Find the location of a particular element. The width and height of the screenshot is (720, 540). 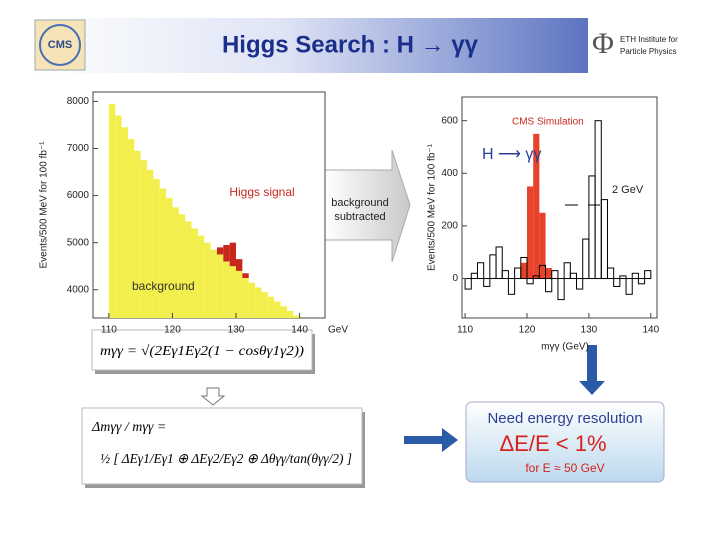

slide-title: Higgs Search : H → γγ is located at coordinates (350, 44).